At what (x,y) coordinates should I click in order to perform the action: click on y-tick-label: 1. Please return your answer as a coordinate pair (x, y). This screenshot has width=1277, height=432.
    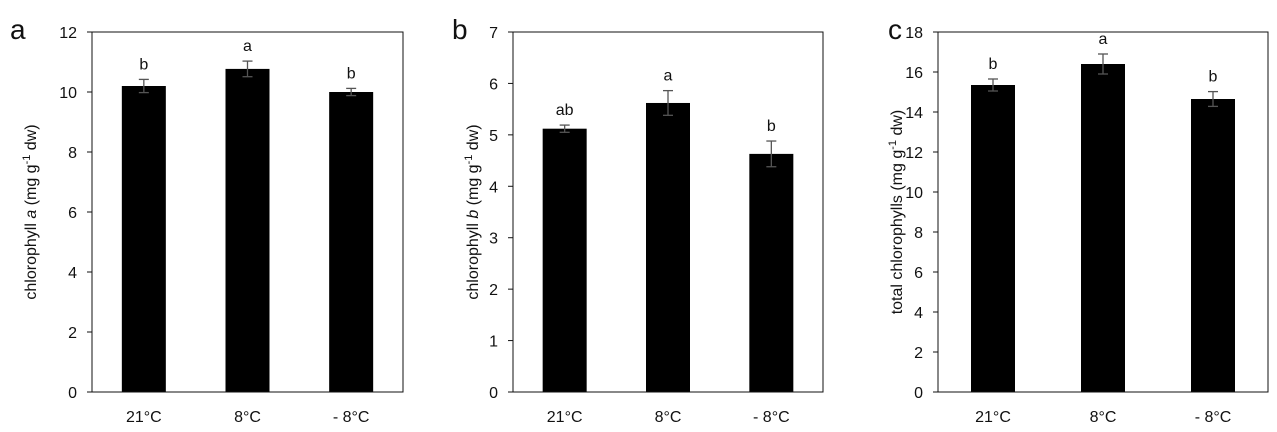
    Looking at the image, I should click on (493, 342).